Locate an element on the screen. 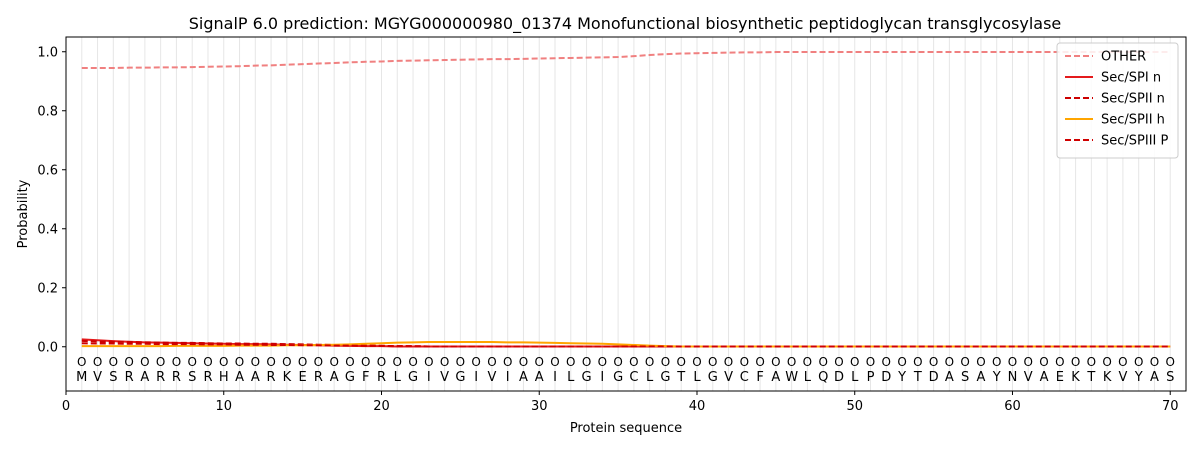 This screenshot has width=1200, height=450. x-tick-label: 60 is located at coordinates (1012, 406).